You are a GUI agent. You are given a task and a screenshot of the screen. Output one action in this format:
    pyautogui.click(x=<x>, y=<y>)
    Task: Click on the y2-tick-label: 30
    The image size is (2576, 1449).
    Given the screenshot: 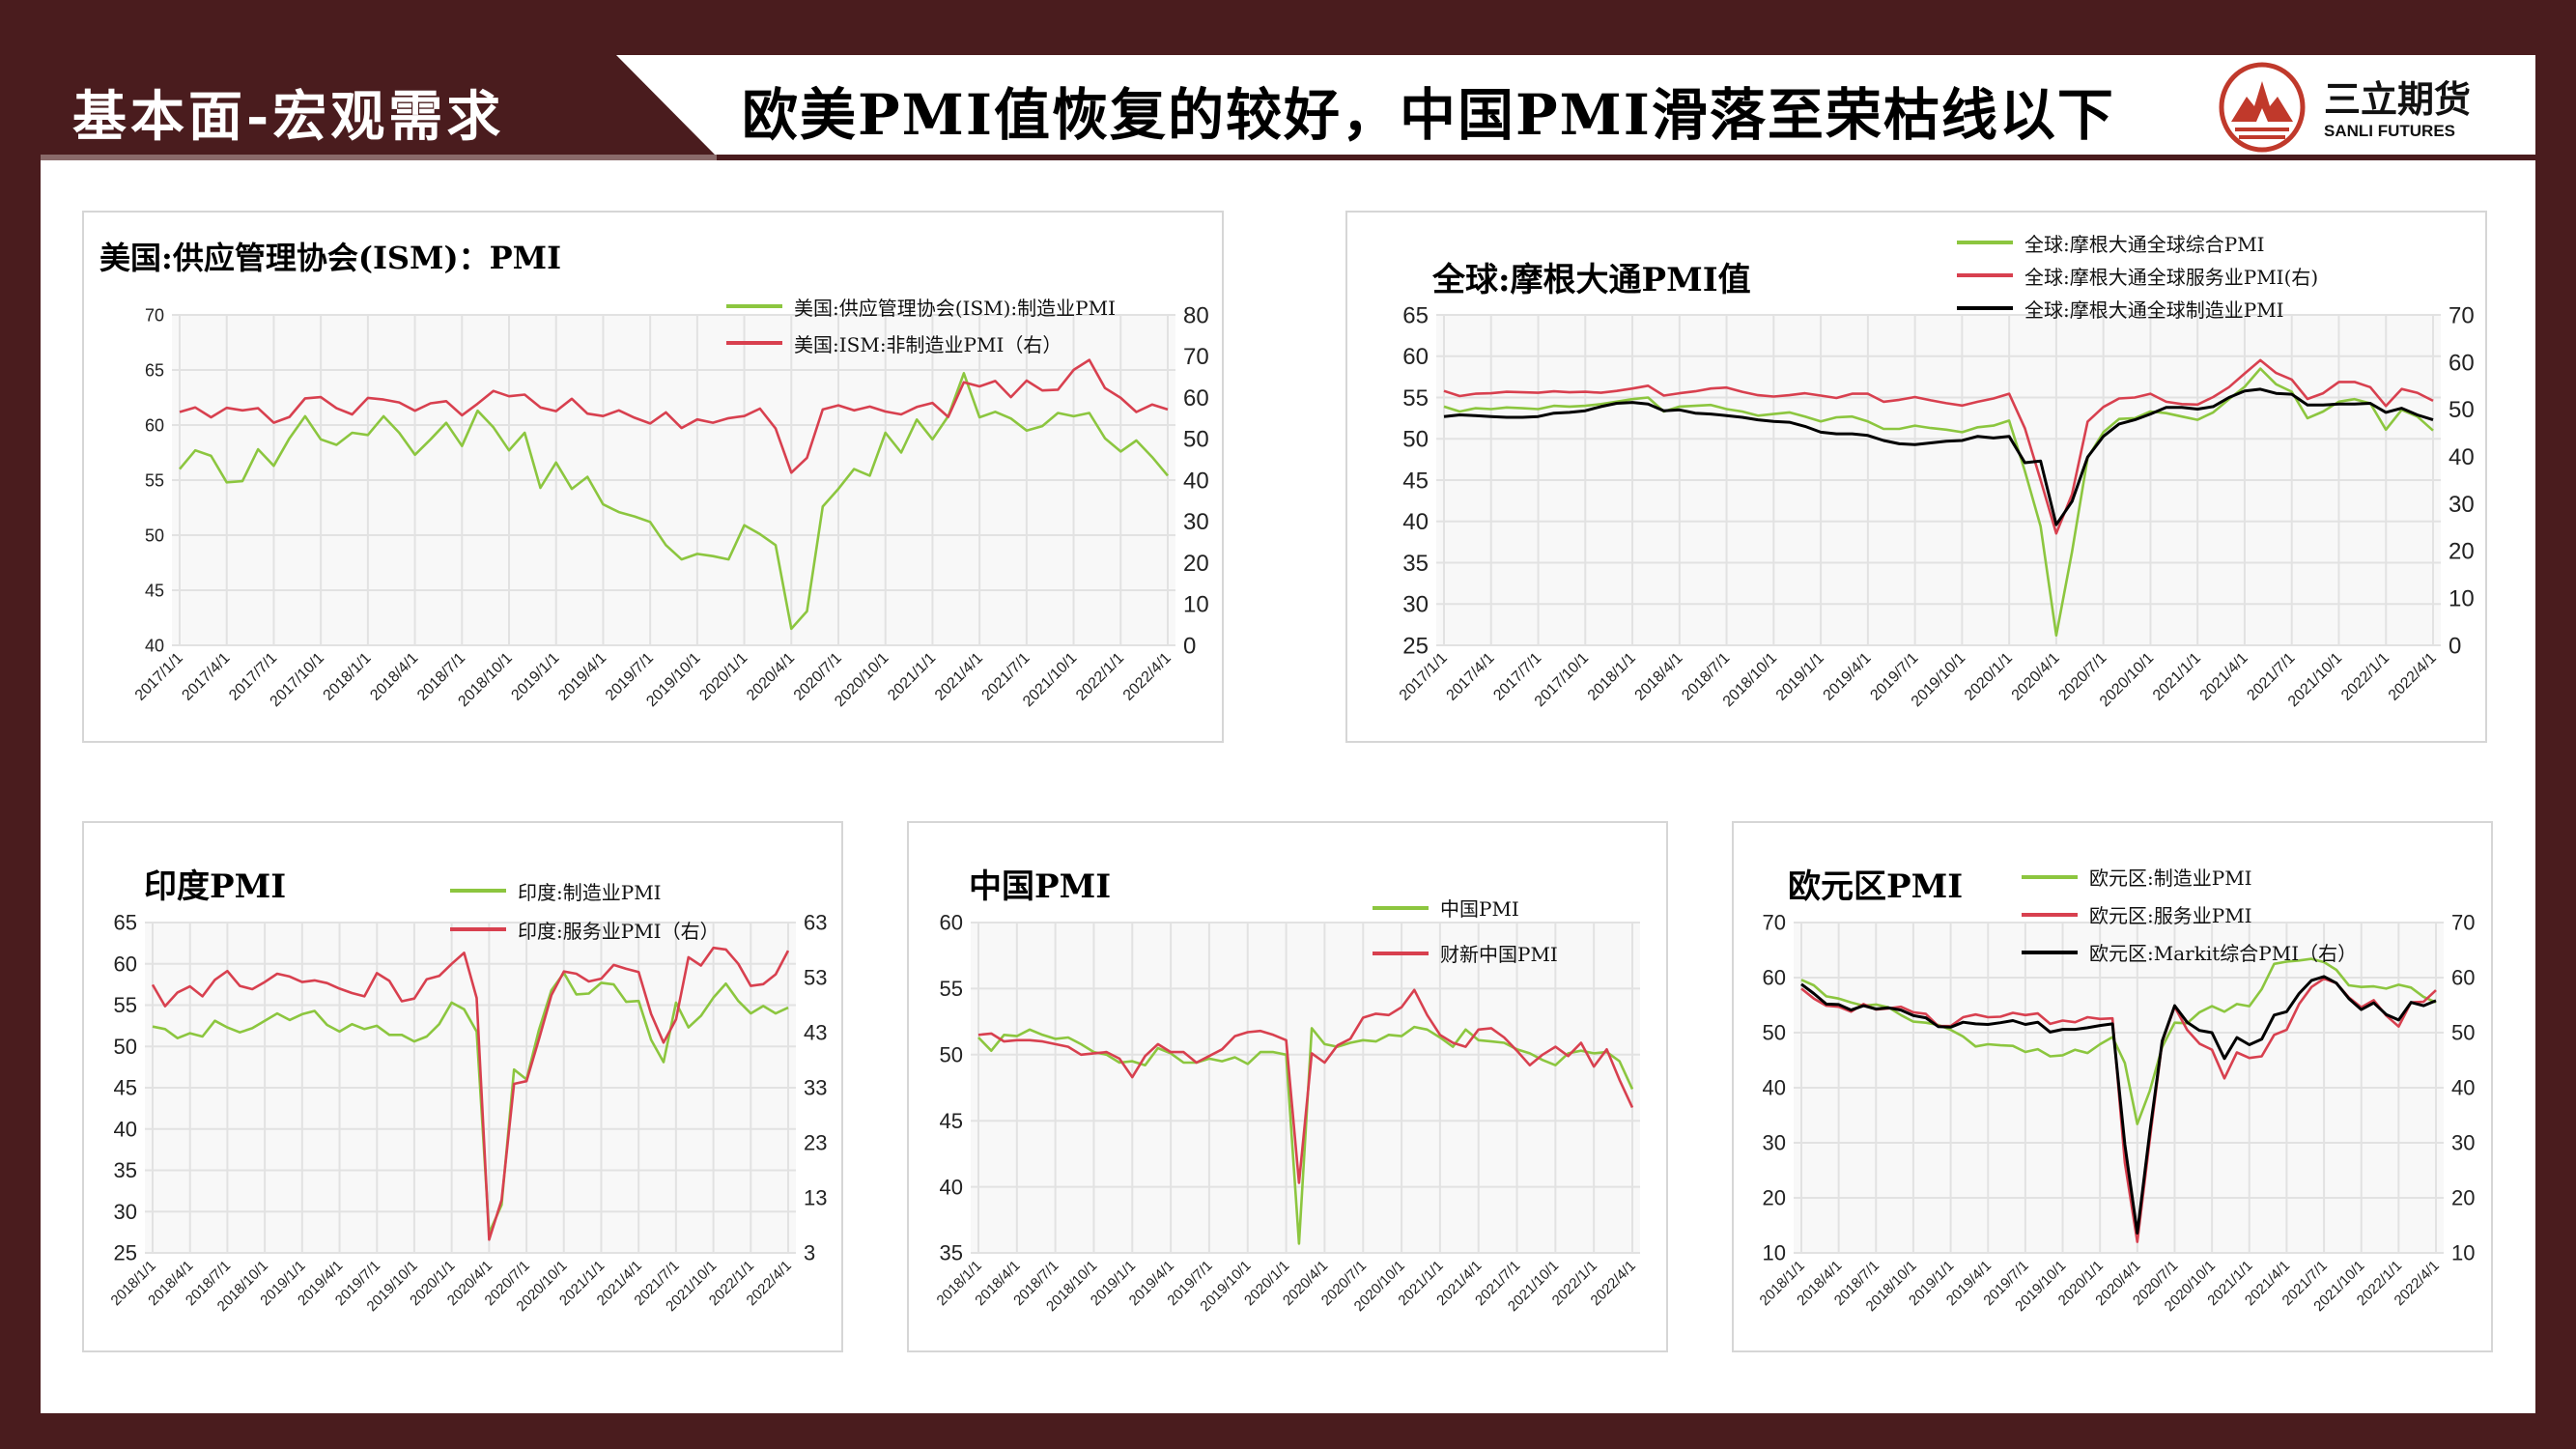 What is the action you would take?
    pyautogui.click(x=1196, y=522)
    